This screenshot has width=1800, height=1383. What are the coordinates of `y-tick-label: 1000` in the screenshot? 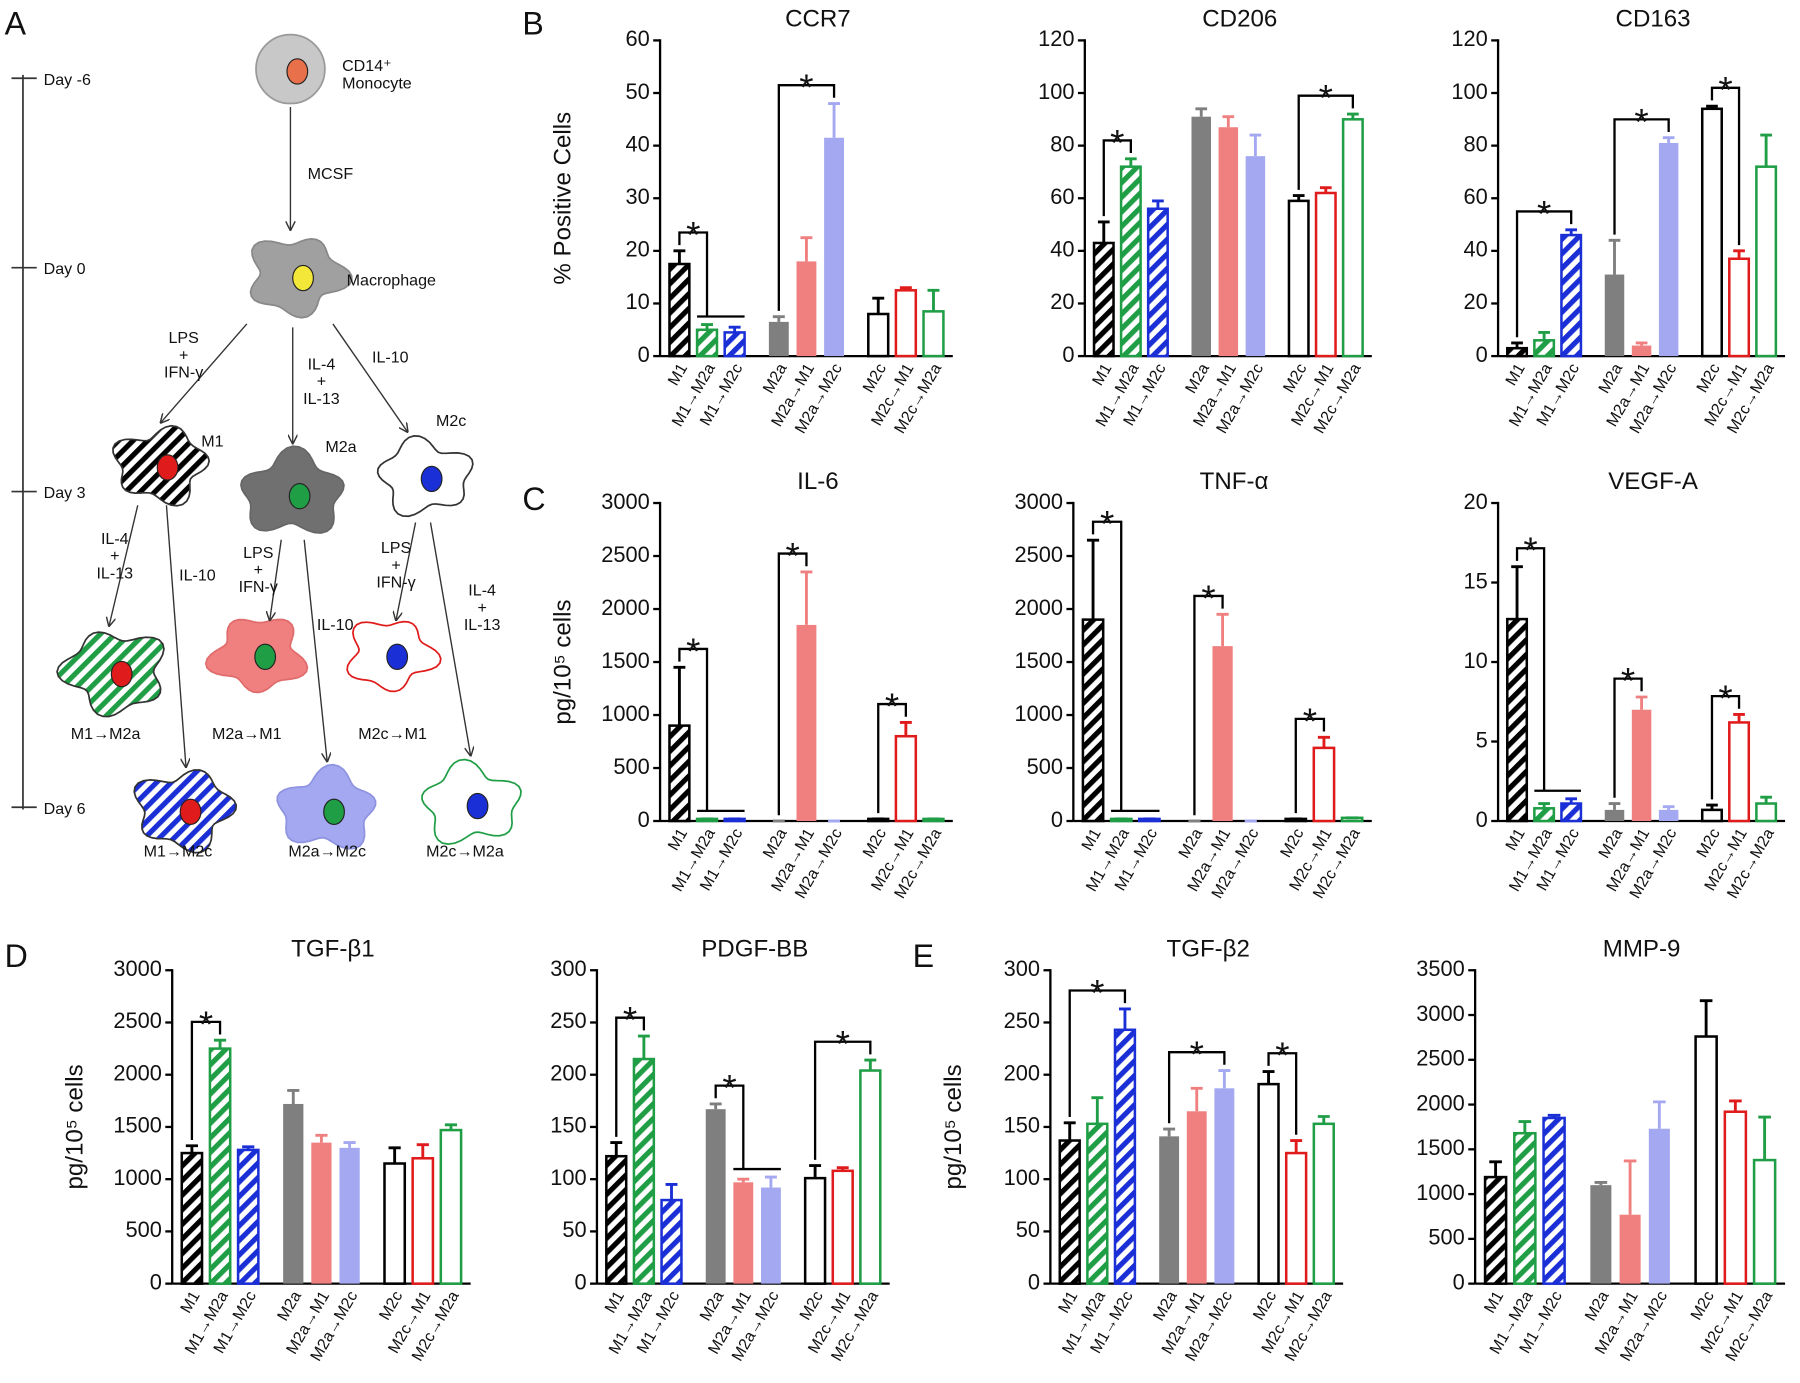 It's located at (625, 713).